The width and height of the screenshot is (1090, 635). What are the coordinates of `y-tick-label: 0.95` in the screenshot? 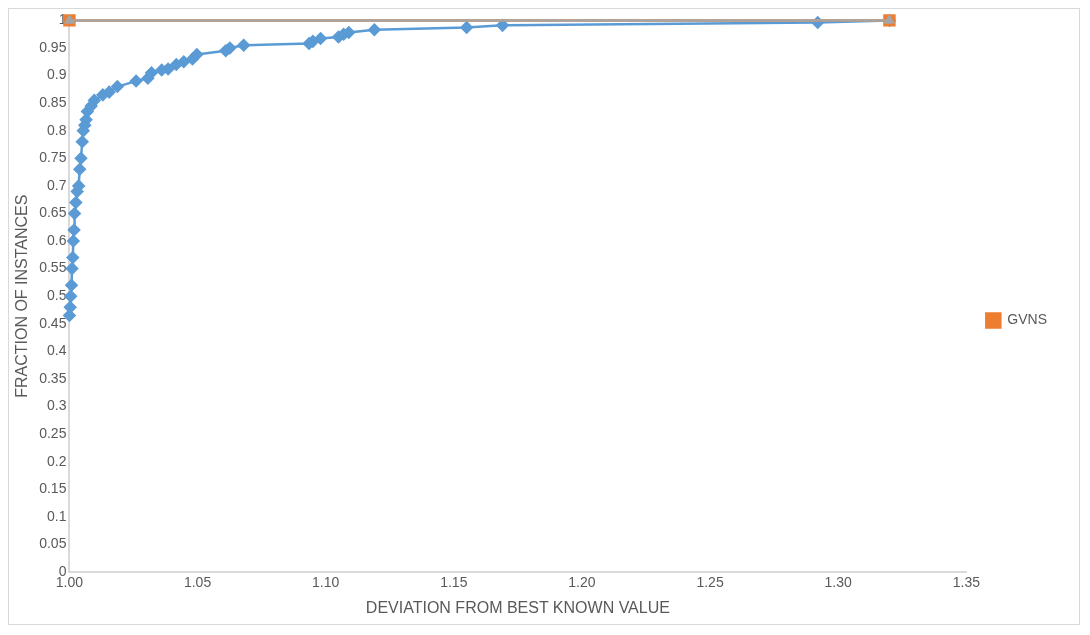 It's located at (53, 46).